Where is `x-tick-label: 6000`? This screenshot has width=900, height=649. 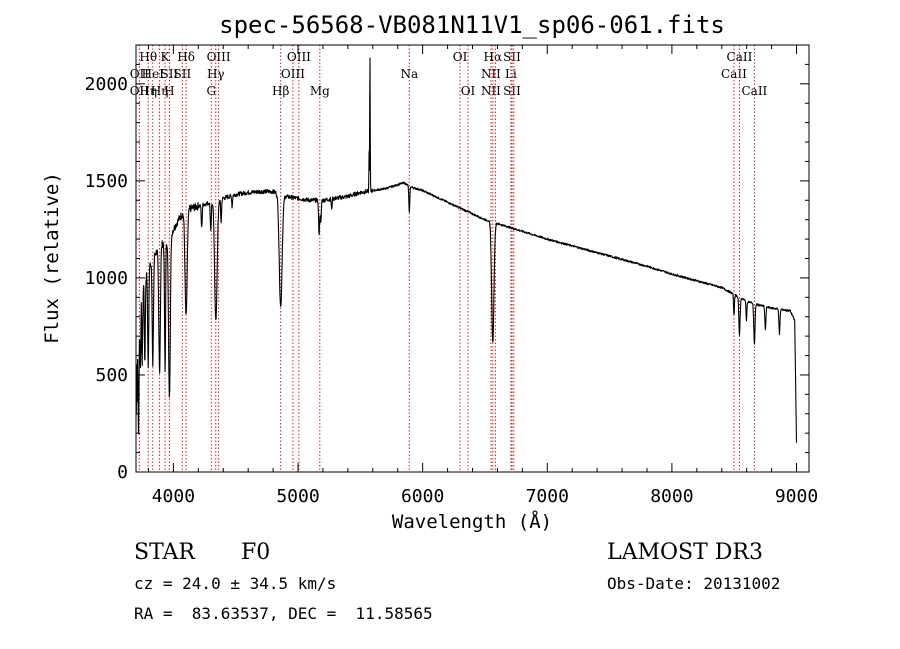 x-tick-label: 6000 is located at coordinates (422, 496).